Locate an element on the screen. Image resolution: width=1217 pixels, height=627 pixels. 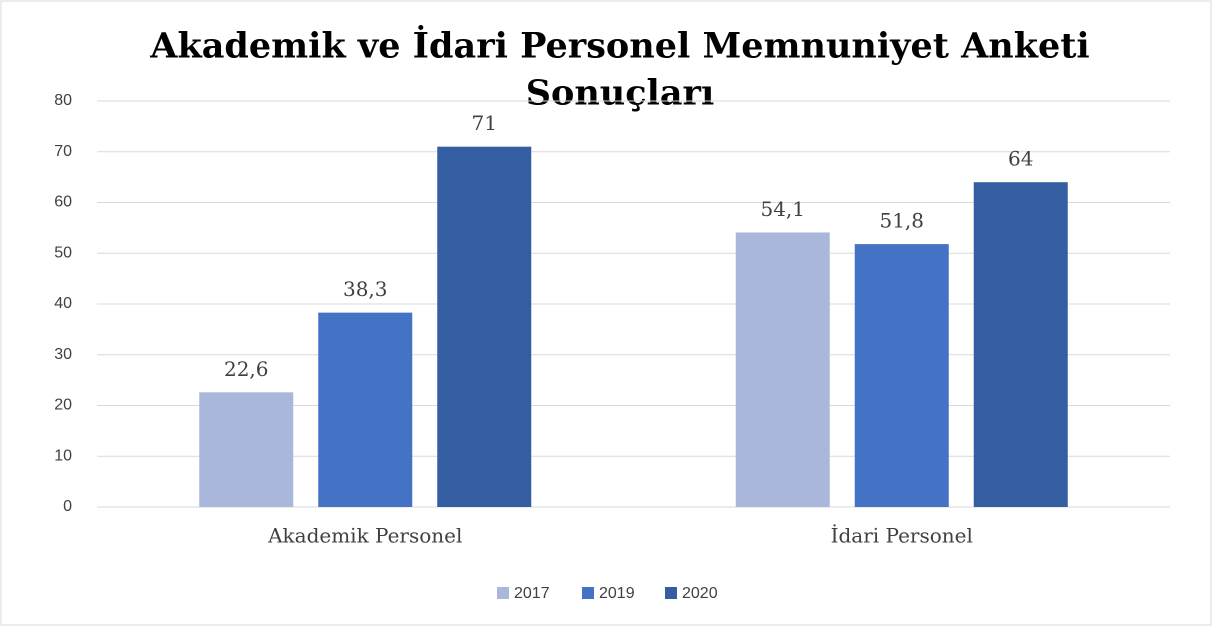
y-tick-label: 70 is located at coordinates (63, 151).